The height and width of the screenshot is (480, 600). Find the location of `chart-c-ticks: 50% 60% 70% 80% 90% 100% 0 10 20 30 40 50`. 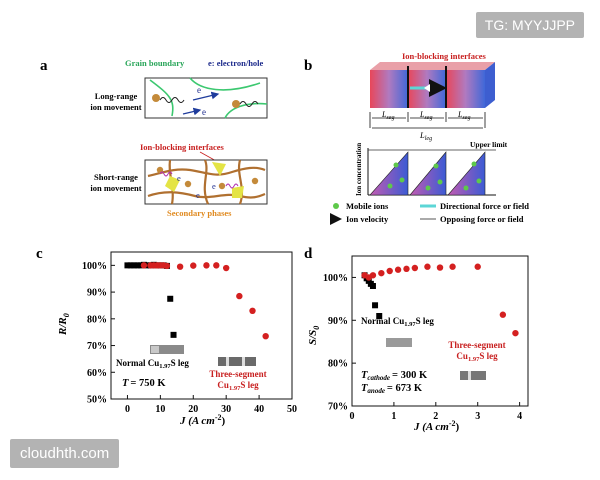

chart-c-ticks: 50% 60% 70% 80% 90% 100% 0 10 20 30 40 50 is located at coordinates (189, 338).